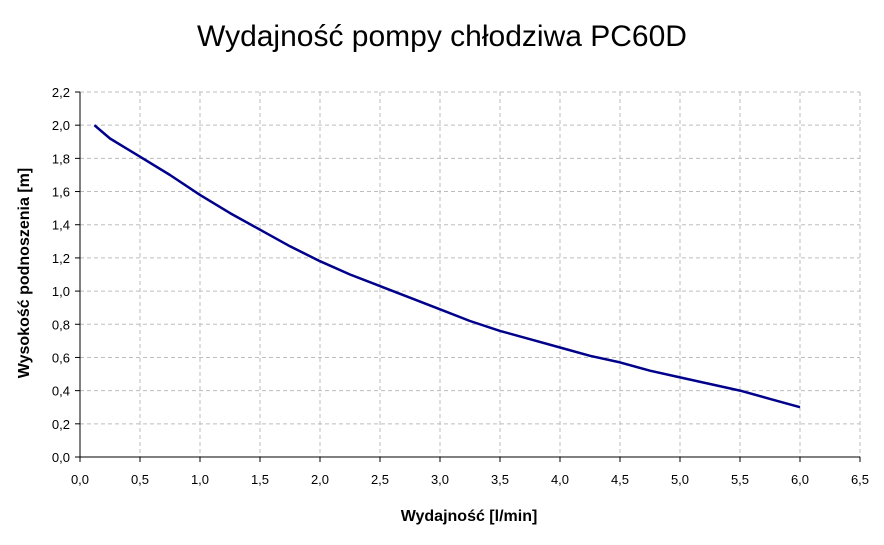 This screenshot has width=884, height=545. What do you see at coordinates (61, 357) in the screenshot?
I see `y-tick-label: 0,6` at bounding box center [61, 357].